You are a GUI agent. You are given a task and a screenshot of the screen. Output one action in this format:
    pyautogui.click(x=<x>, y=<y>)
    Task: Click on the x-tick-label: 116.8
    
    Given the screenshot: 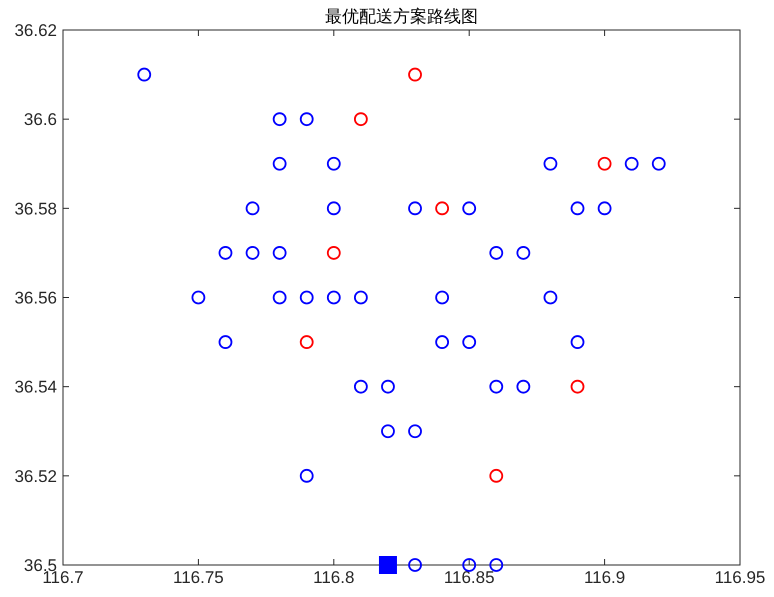 What is the action you would take?
    pyautogui.click(x=333, y=577)
    